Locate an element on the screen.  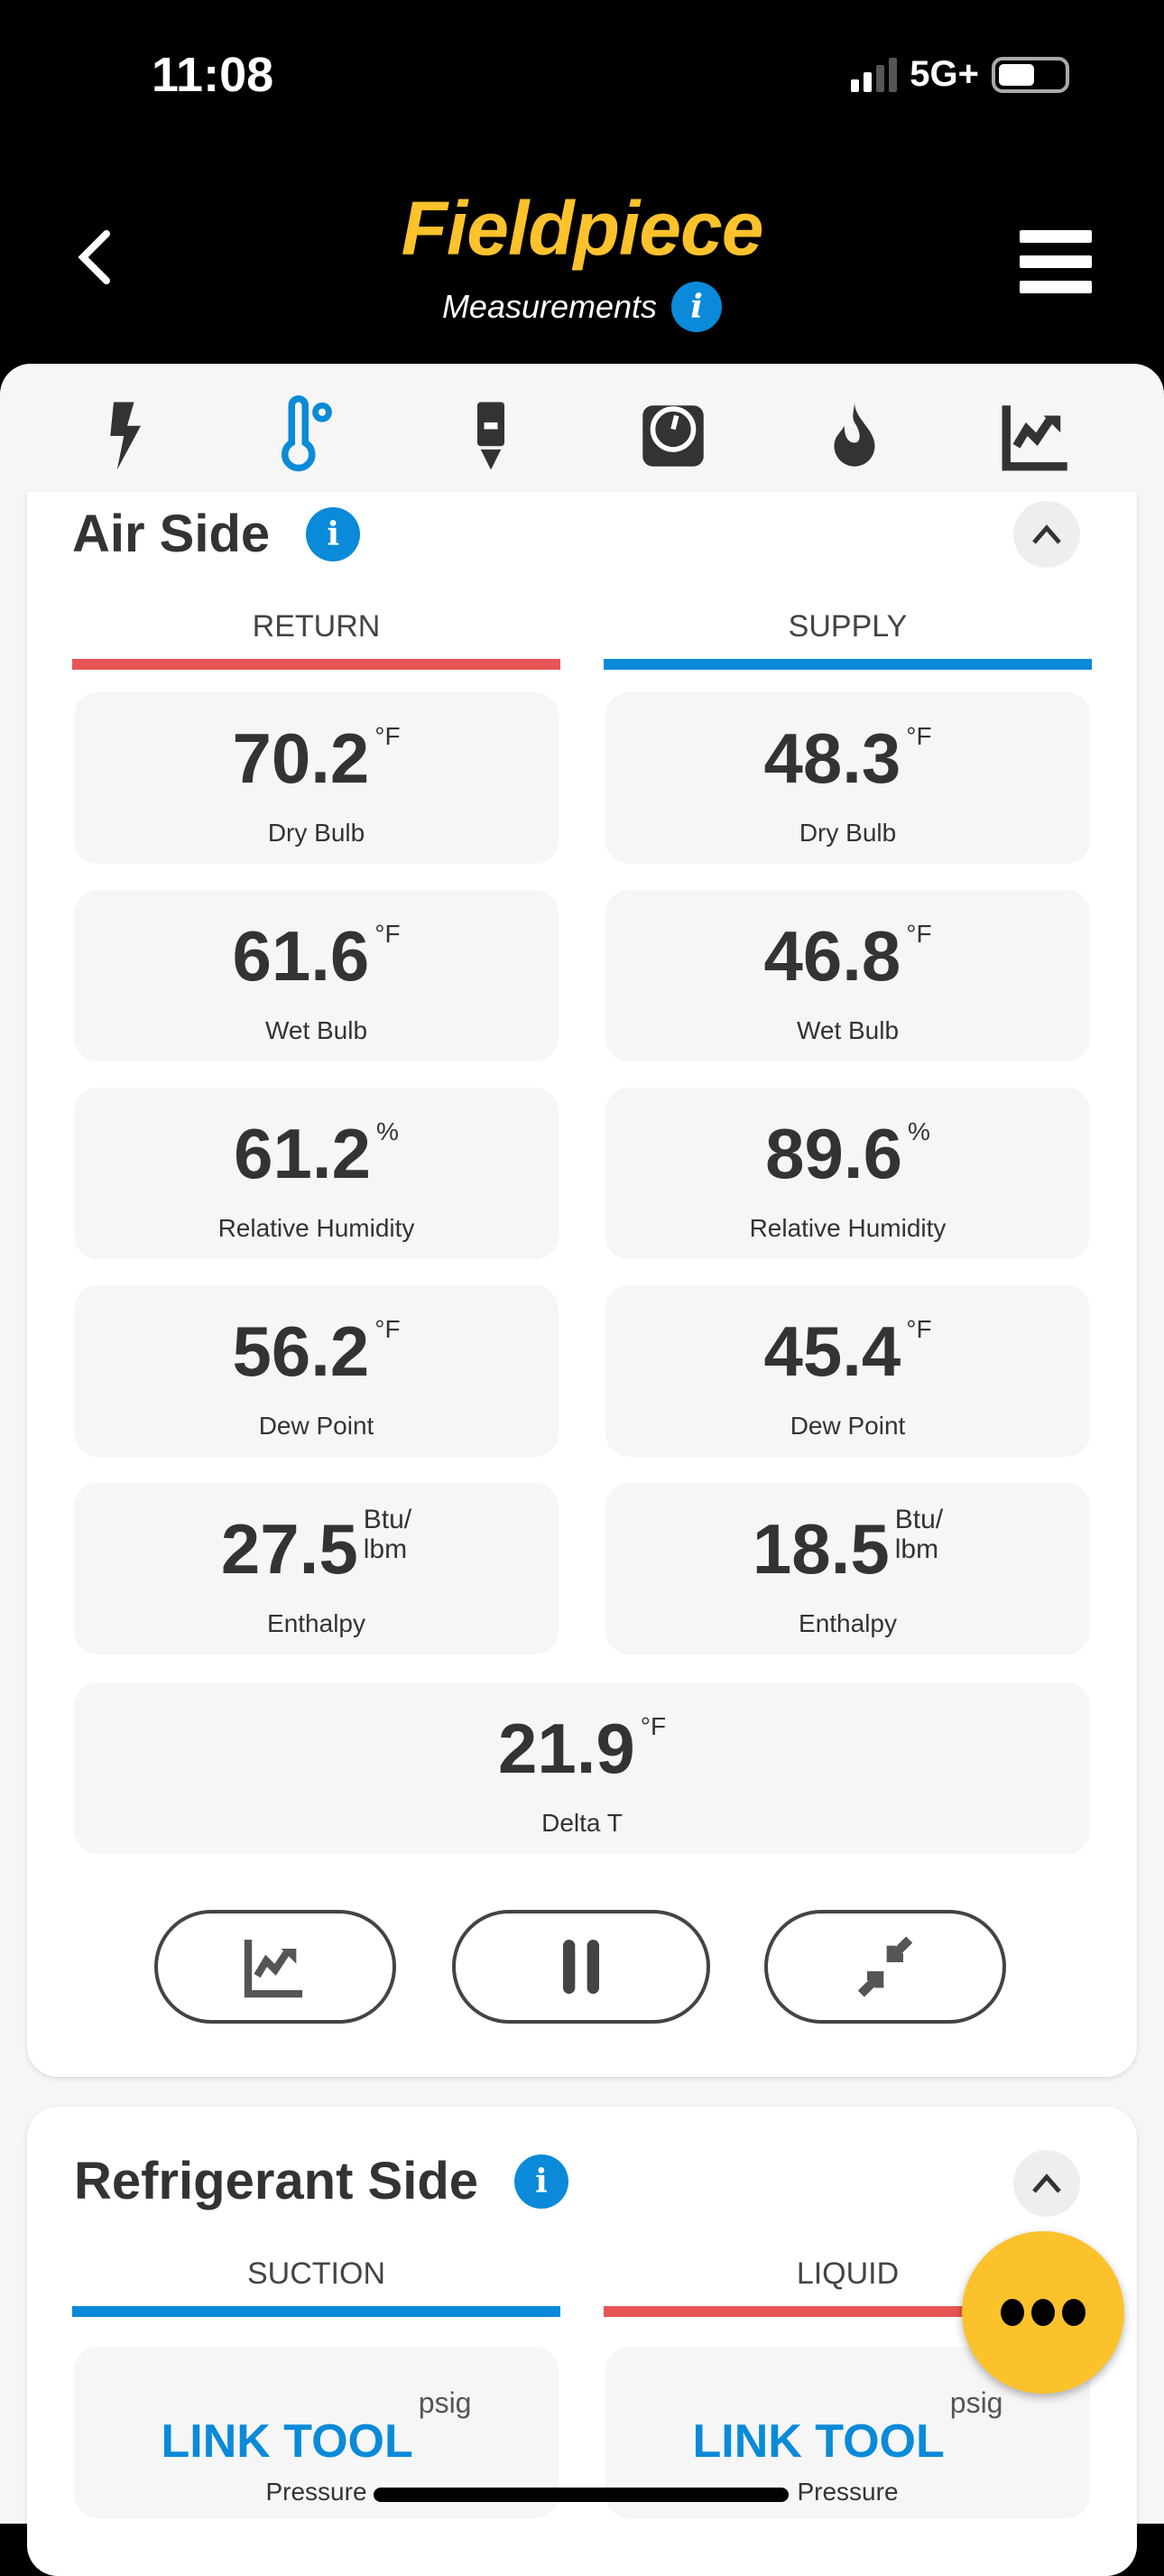
graph-button is located at coordinates (275, 1967).